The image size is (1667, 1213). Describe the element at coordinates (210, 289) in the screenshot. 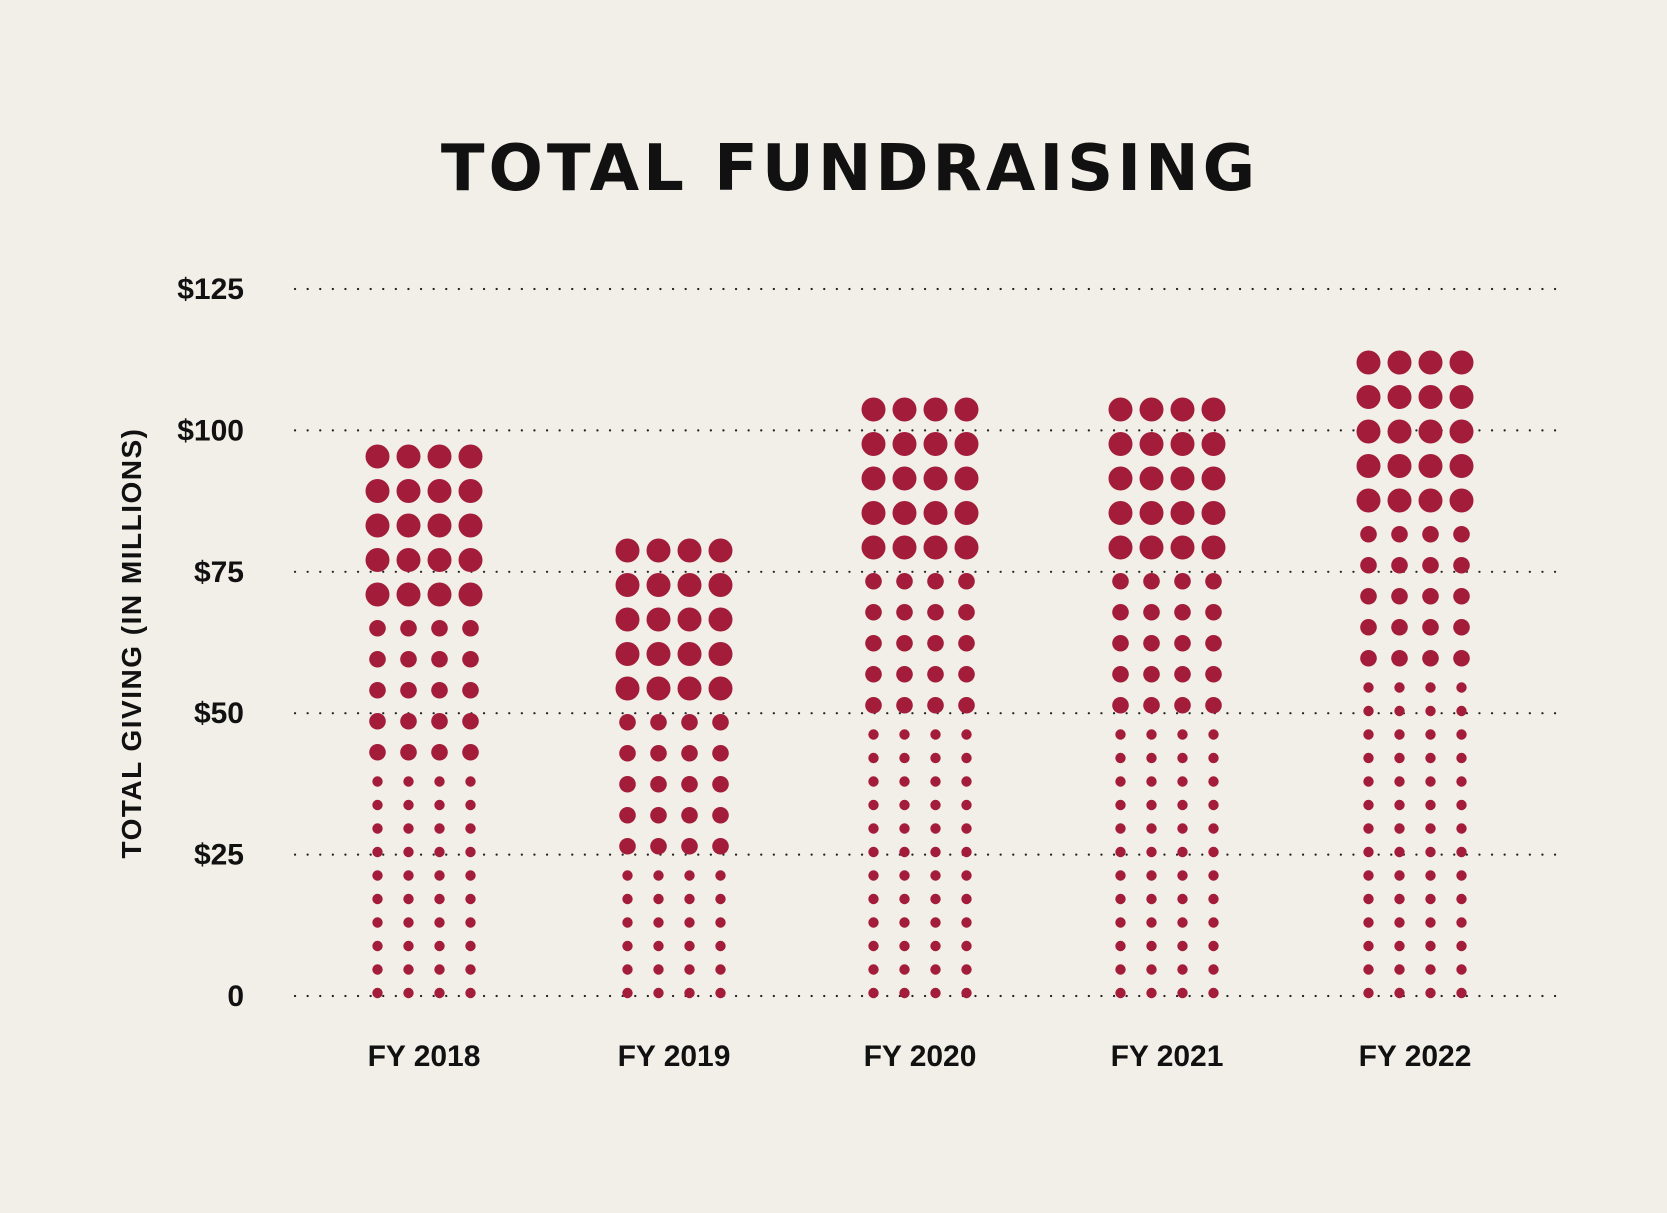

I see `y-tick-label: $125` at that location.